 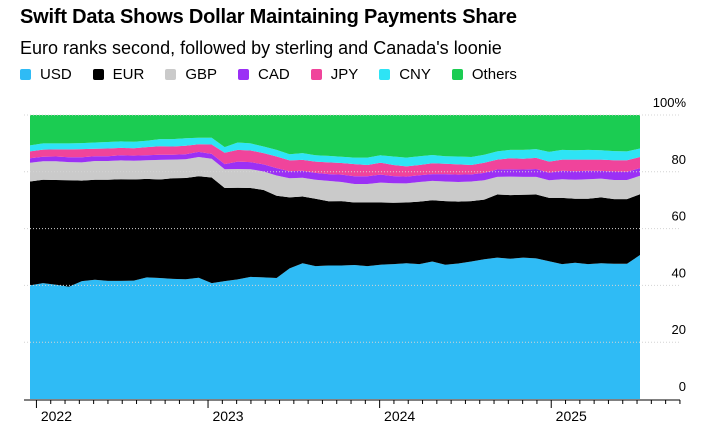 I want to click on x-tick-label: 2024, so click(x=399, y=416).